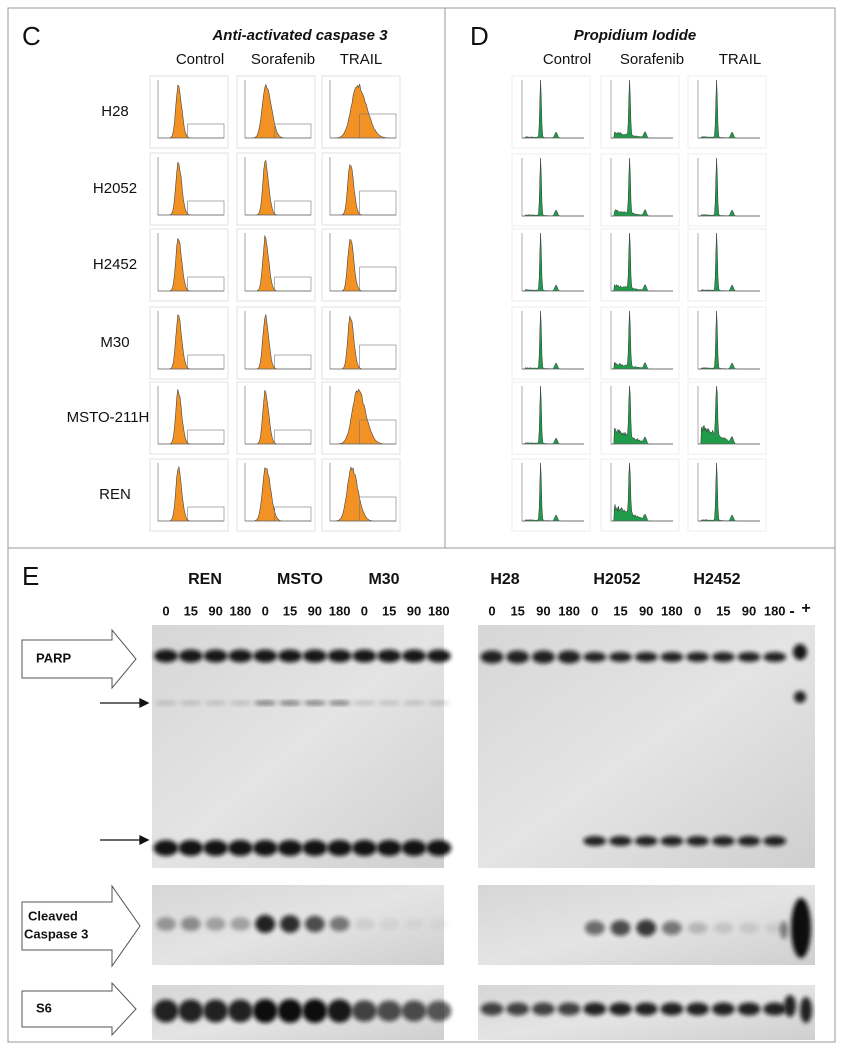 The height and width of the screenshot is (1050, 843). I want to click on group-label: MSTO, so click(300, 579).